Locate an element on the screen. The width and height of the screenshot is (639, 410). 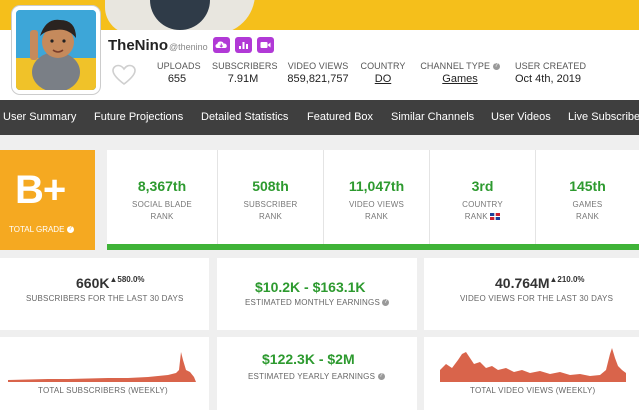
card-monthly-earnings is located at coordinates (317, 294).